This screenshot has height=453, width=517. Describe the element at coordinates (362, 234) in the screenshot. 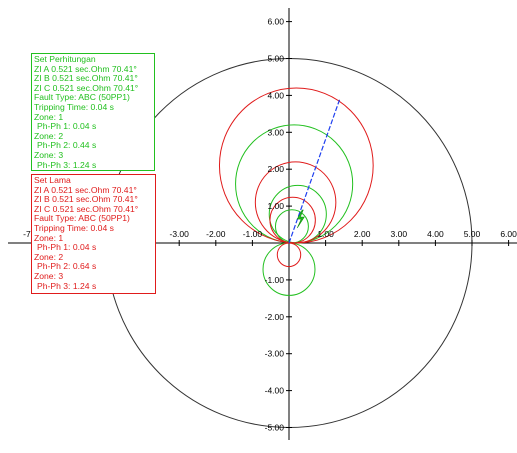

I see `x-tick-label: 2.00` at that location.